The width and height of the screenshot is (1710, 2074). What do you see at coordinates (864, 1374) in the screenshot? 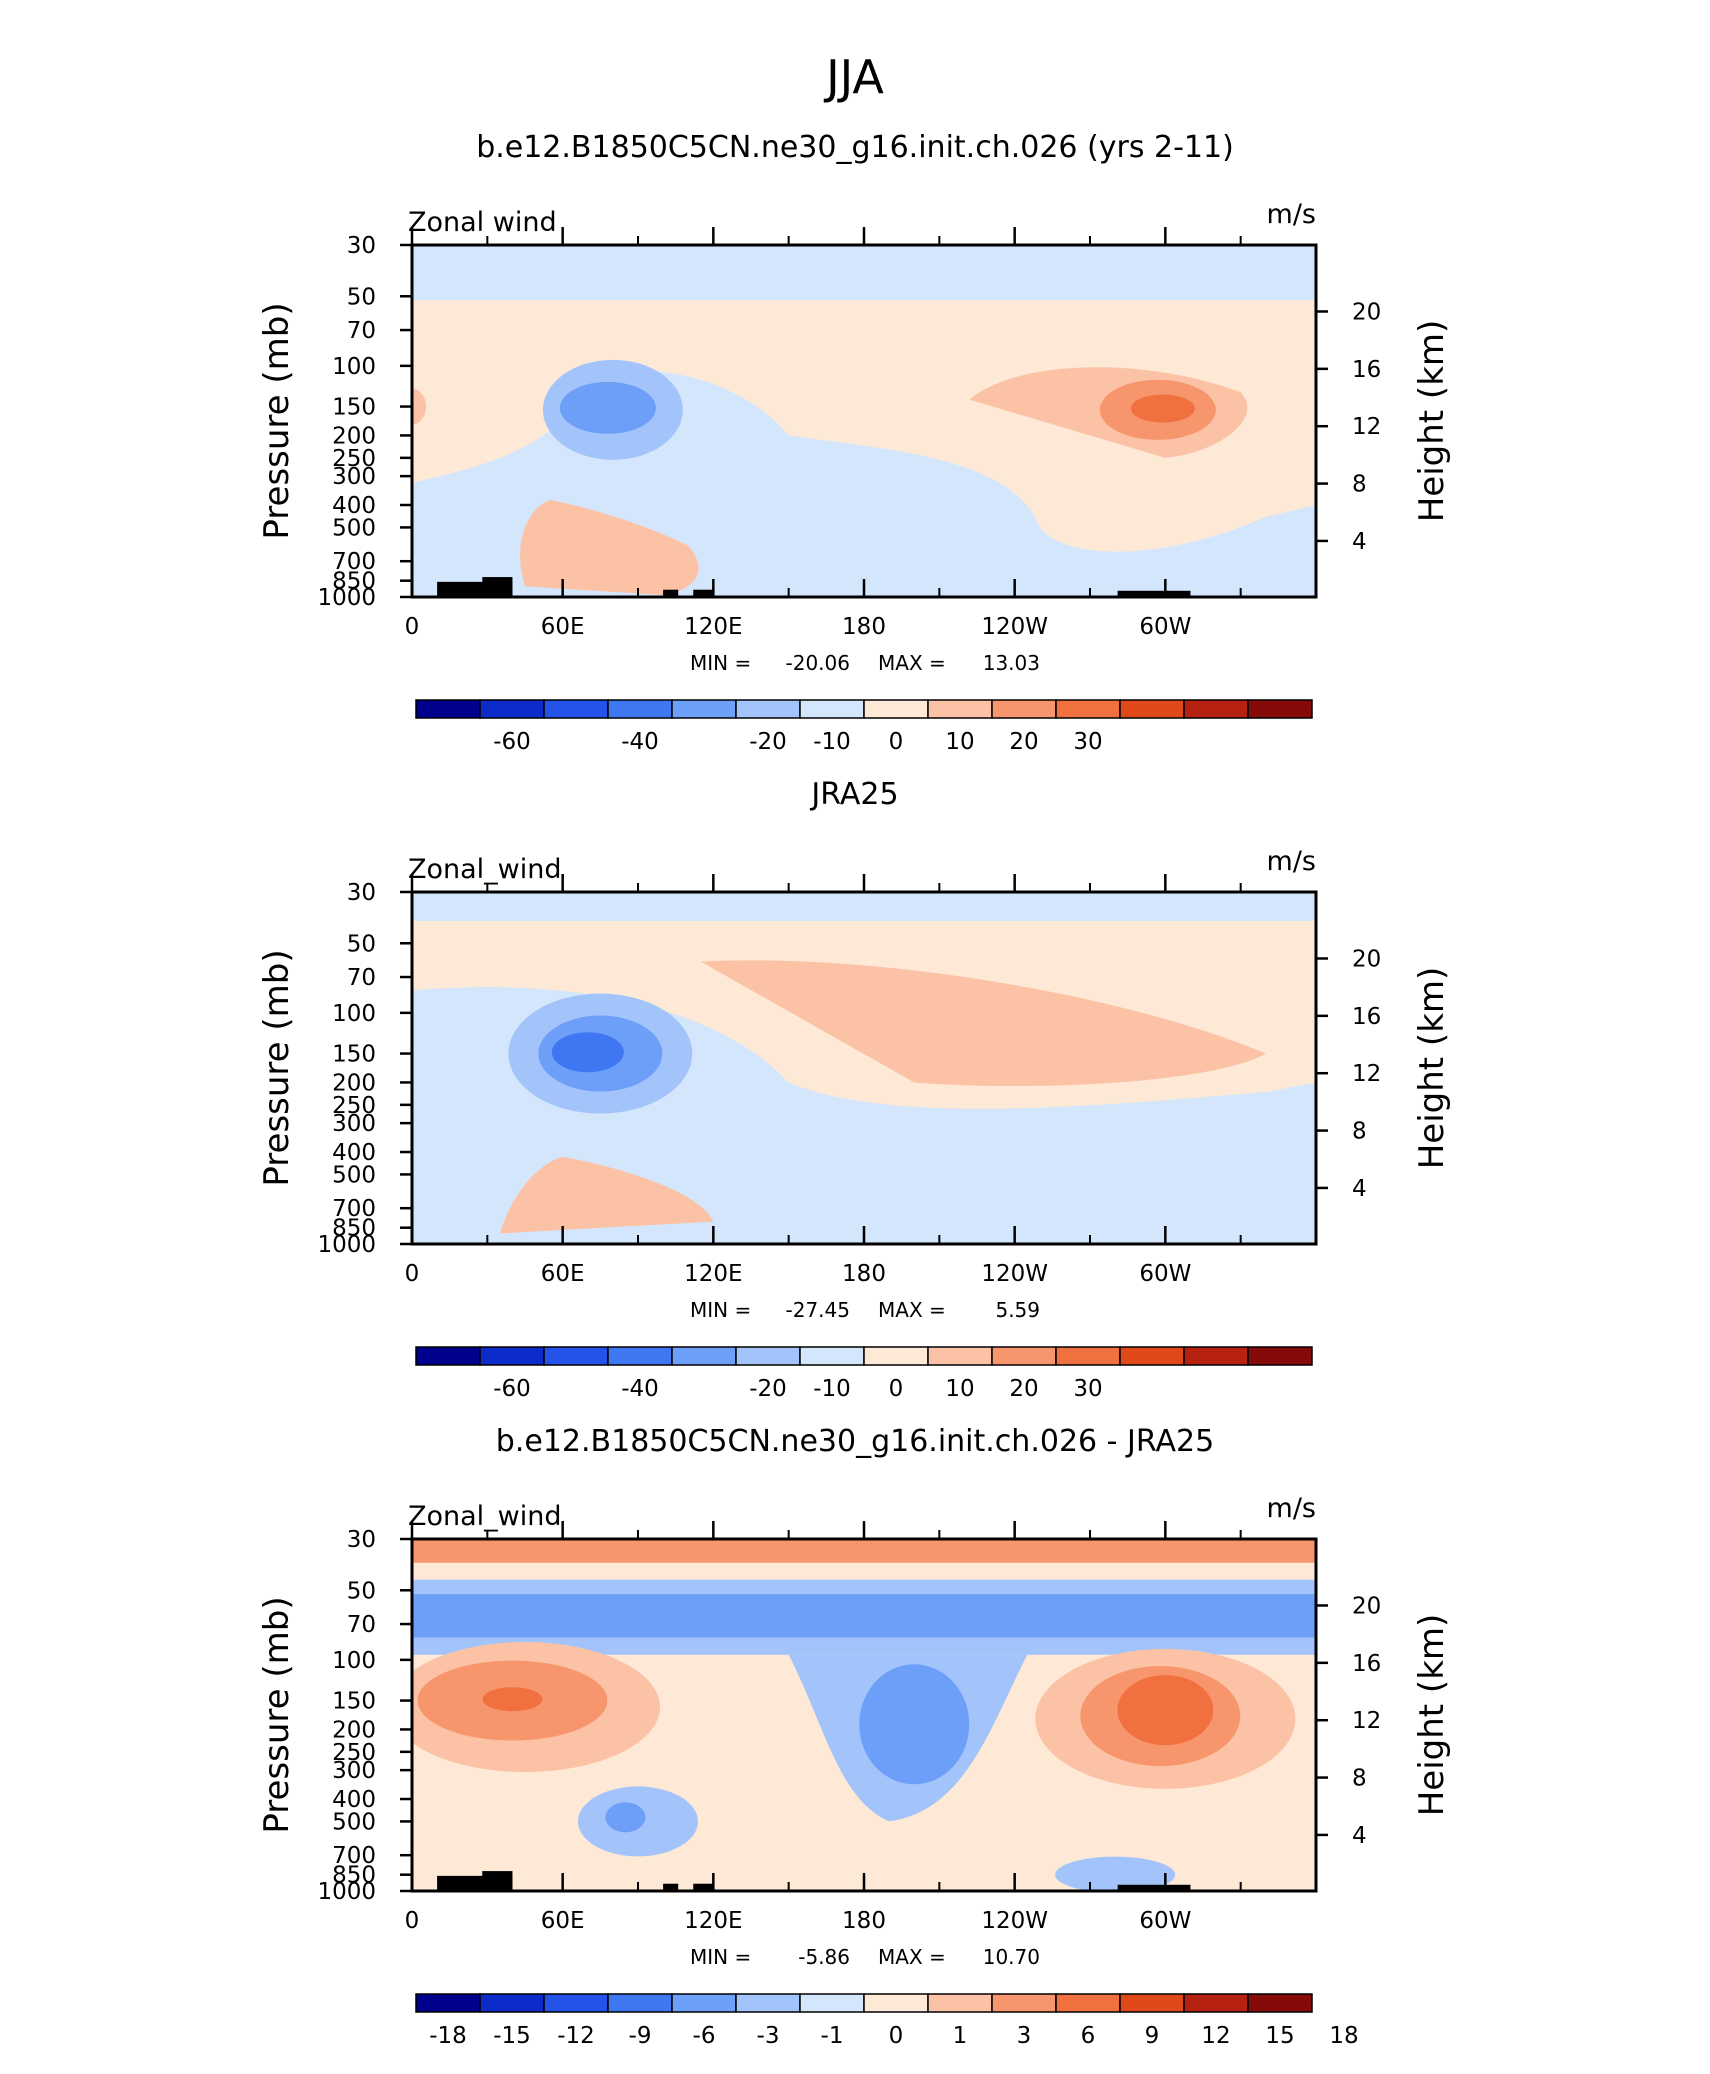
I see `colorbar: -60 -40 -20 -10 0 10 20 30` at bounding box center [864, 1374].